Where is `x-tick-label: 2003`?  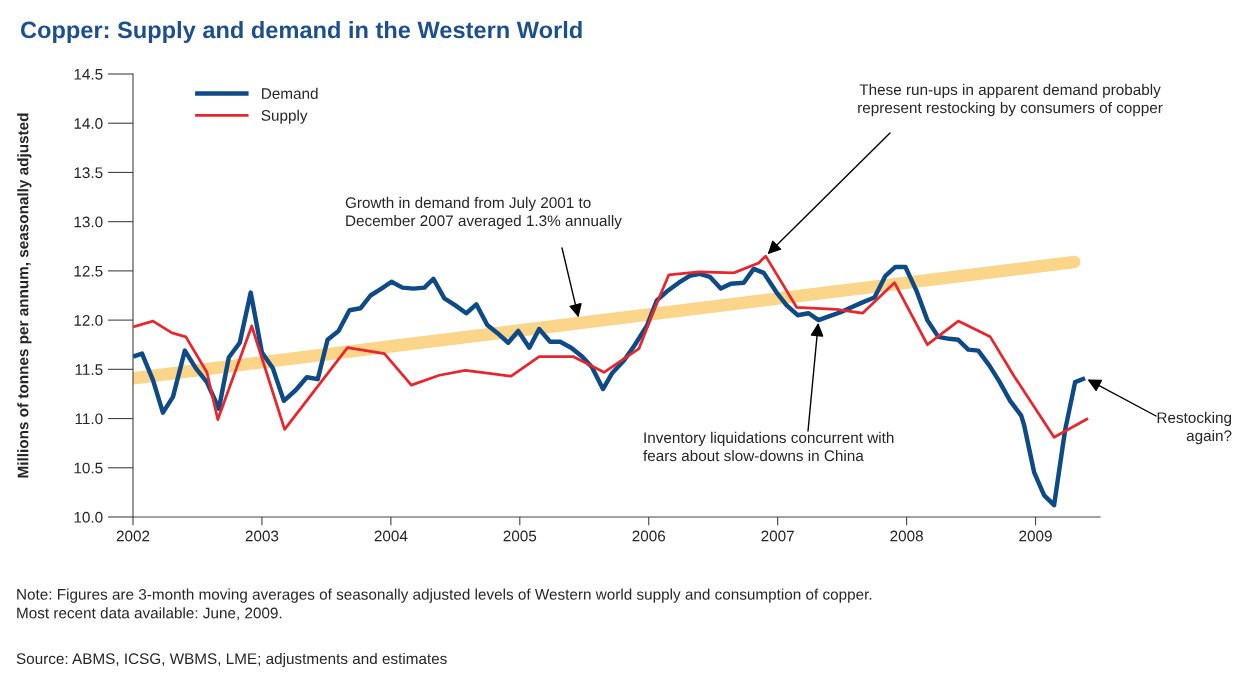
x-tick-label: 2003 is located at coordinates (262, 536).